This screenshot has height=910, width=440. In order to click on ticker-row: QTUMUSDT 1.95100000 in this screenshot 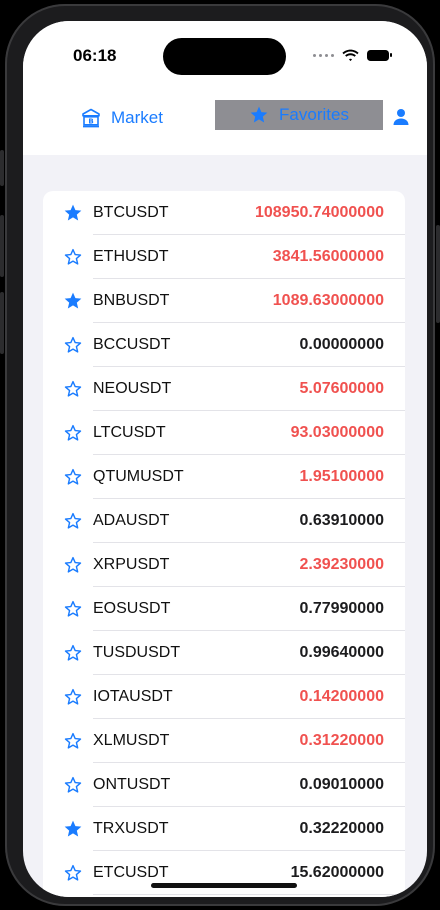, I will do `click(224, 477)`.